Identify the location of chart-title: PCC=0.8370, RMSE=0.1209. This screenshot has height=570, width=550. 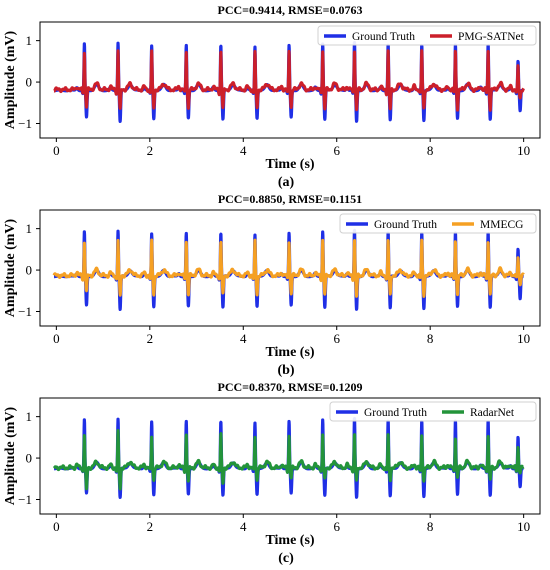
(289, 387).